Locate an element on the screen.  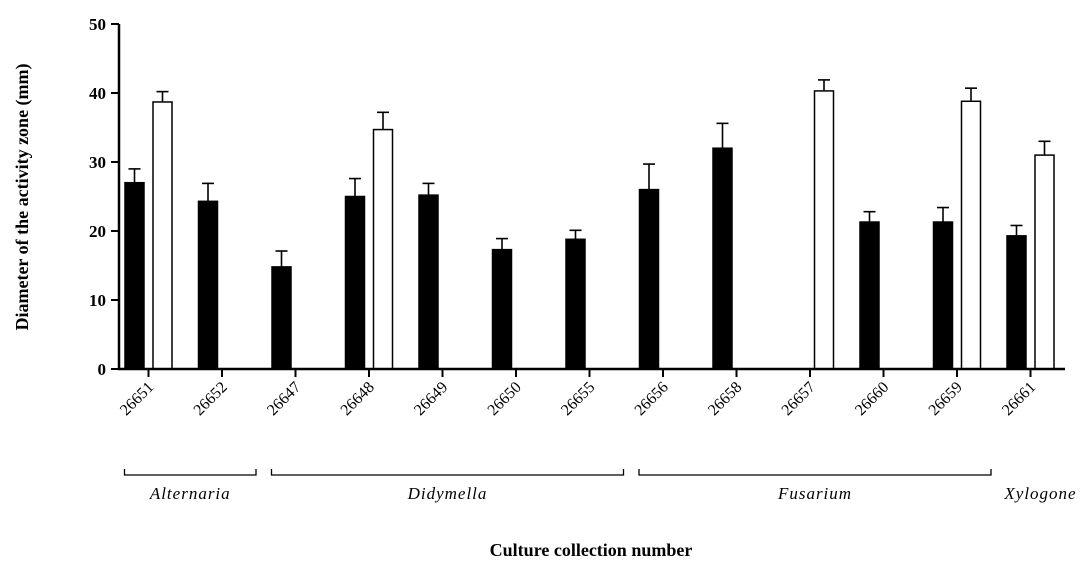
x-tick-label-26650: 26650 is located at coordinates (505, 399).